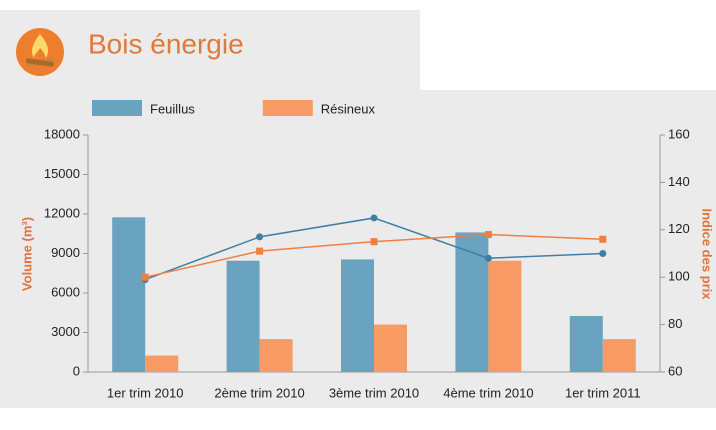  I want to click on y2-tick-label: 100, so click(679, 276).